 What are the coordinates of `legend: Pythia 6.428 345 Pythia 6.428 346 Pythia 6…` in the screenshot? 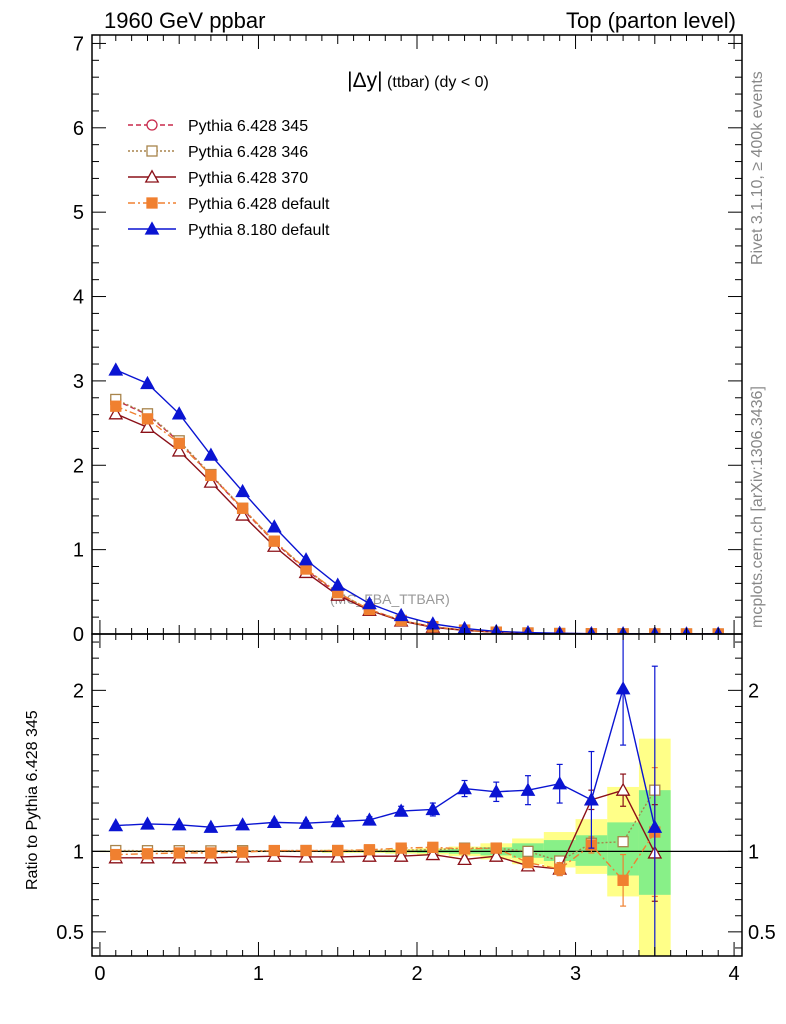 It's located at (229, 178).